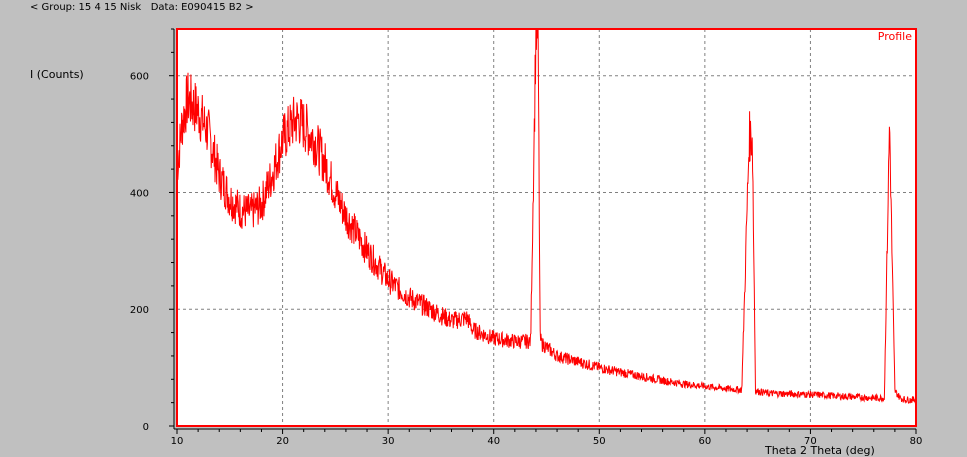 The width and height of the screenshot is (967, 457). Describe the element at coordinates (820, 450) in the screenshot. I see `x-axis-label: Theta 2 Theta (deg)` at that location.